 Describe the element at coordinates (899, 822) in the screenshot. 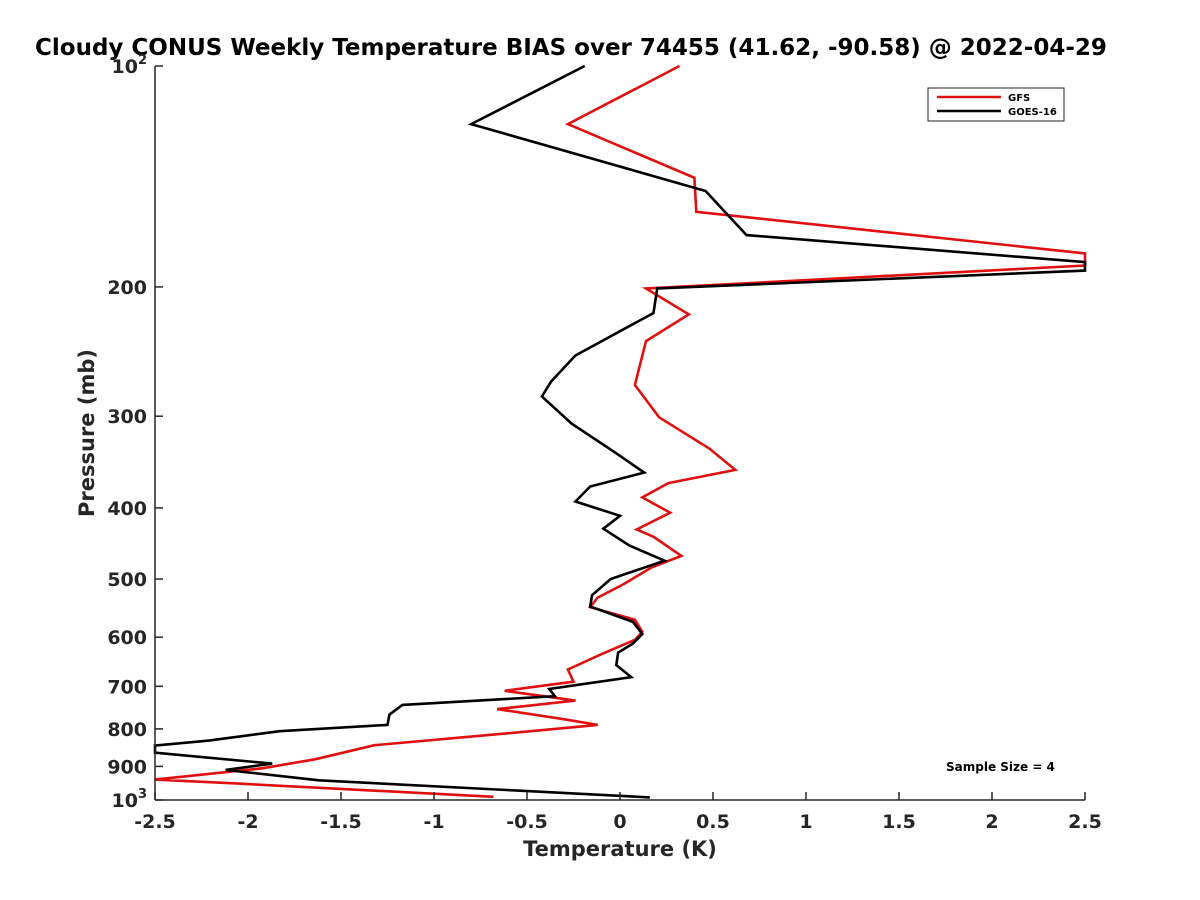

I see `x-tick-label: 1.5` at that location.